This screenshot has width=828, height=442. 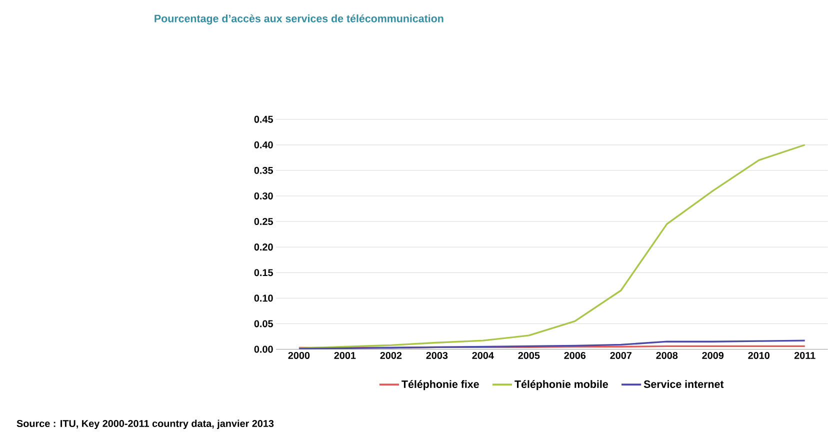 I want to click on legend-label: Téléphonie fixe, so click(x=440, y=385).